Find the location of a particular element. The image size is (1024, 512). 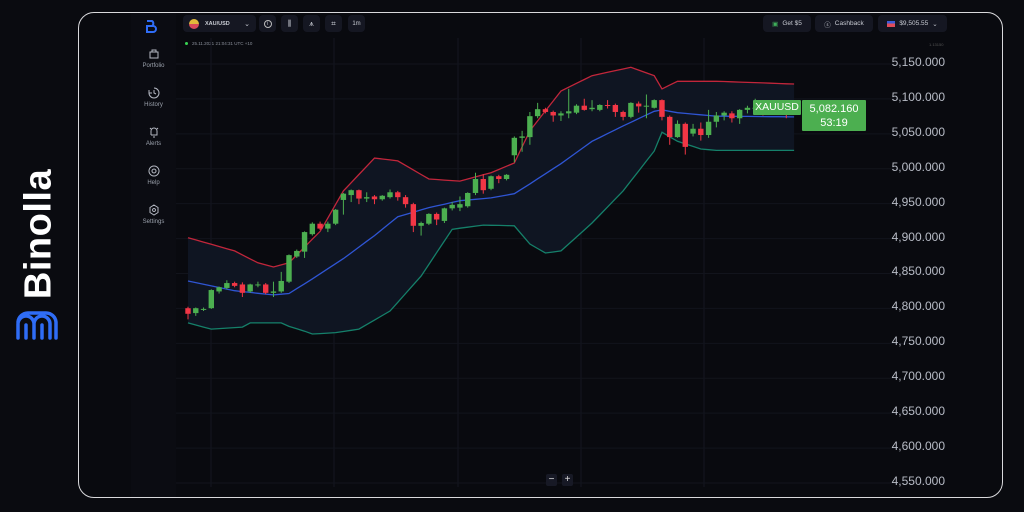

sidebar-item-alerts: Alerts is located at coordinates (153, 136).